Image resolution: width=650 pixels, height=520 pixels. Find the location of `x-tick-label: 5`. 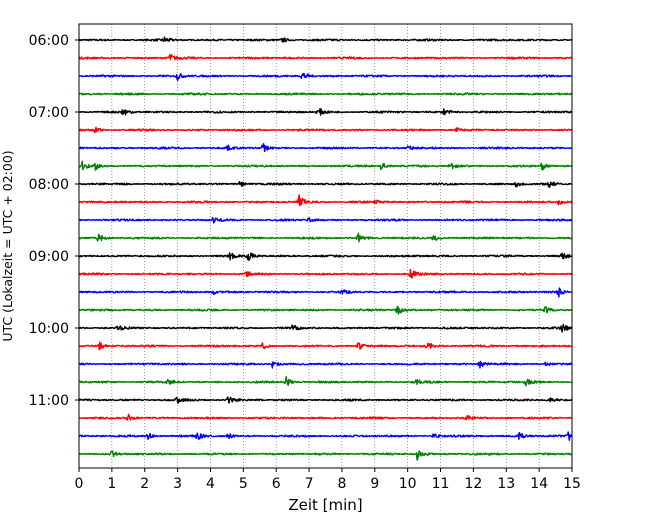

x-tick-label: 5 is located at coordinates (243, 484).